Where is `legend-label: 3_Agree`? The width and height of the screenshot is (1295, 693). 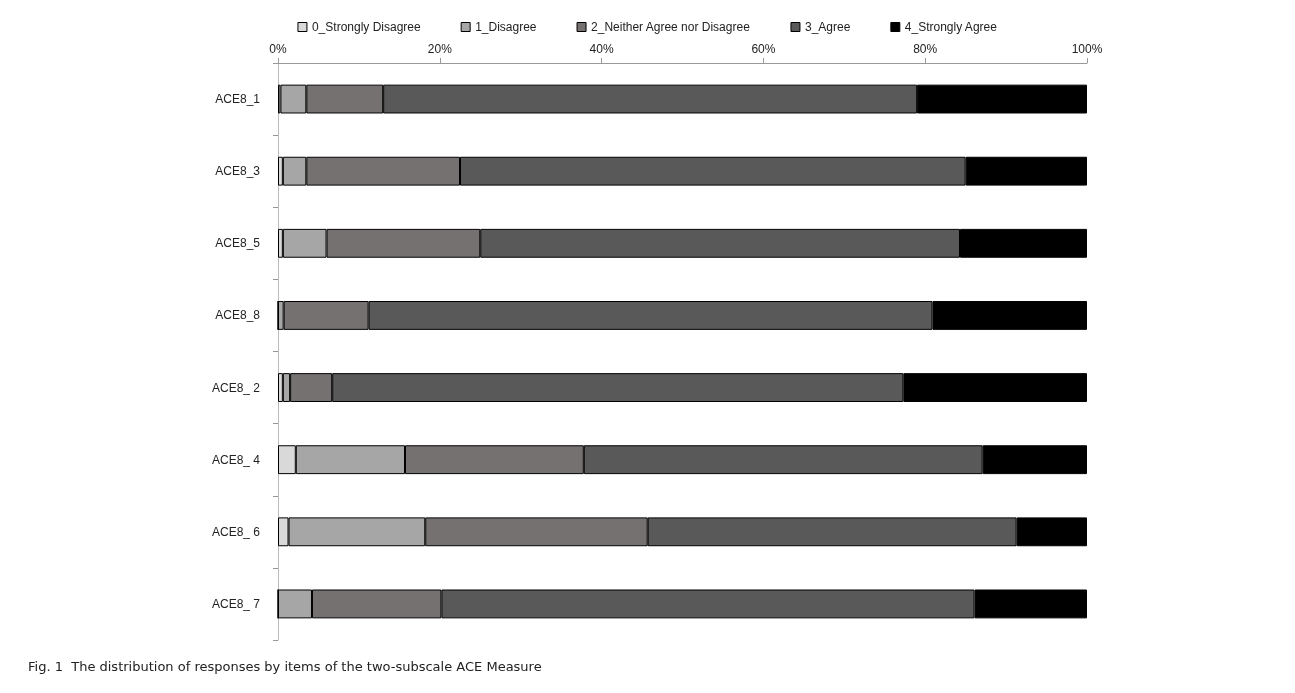
legend-label: 3_Agree is located at coordinates (827, 27).